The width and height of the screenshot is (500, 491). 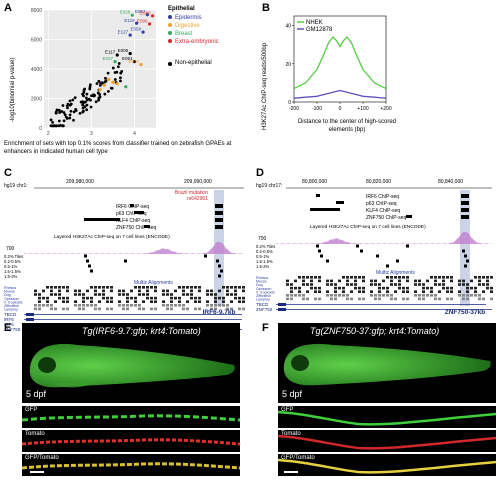 What do you see at coordinates (193, 63) in the screenshot?
I see `legend-non-epithelial: Non-epithelial` at bounding box center [193, 63].